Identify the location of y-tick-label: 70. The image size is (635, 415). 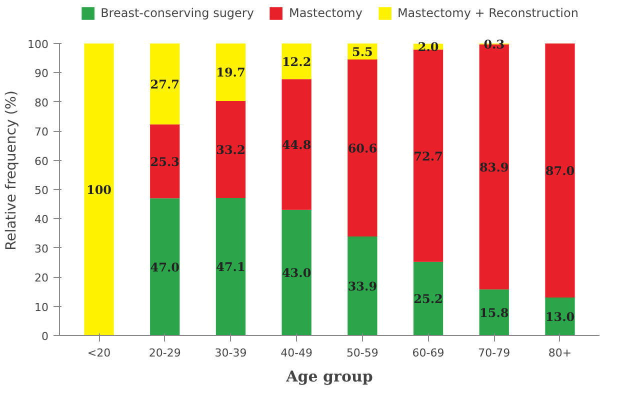
(41, 132).